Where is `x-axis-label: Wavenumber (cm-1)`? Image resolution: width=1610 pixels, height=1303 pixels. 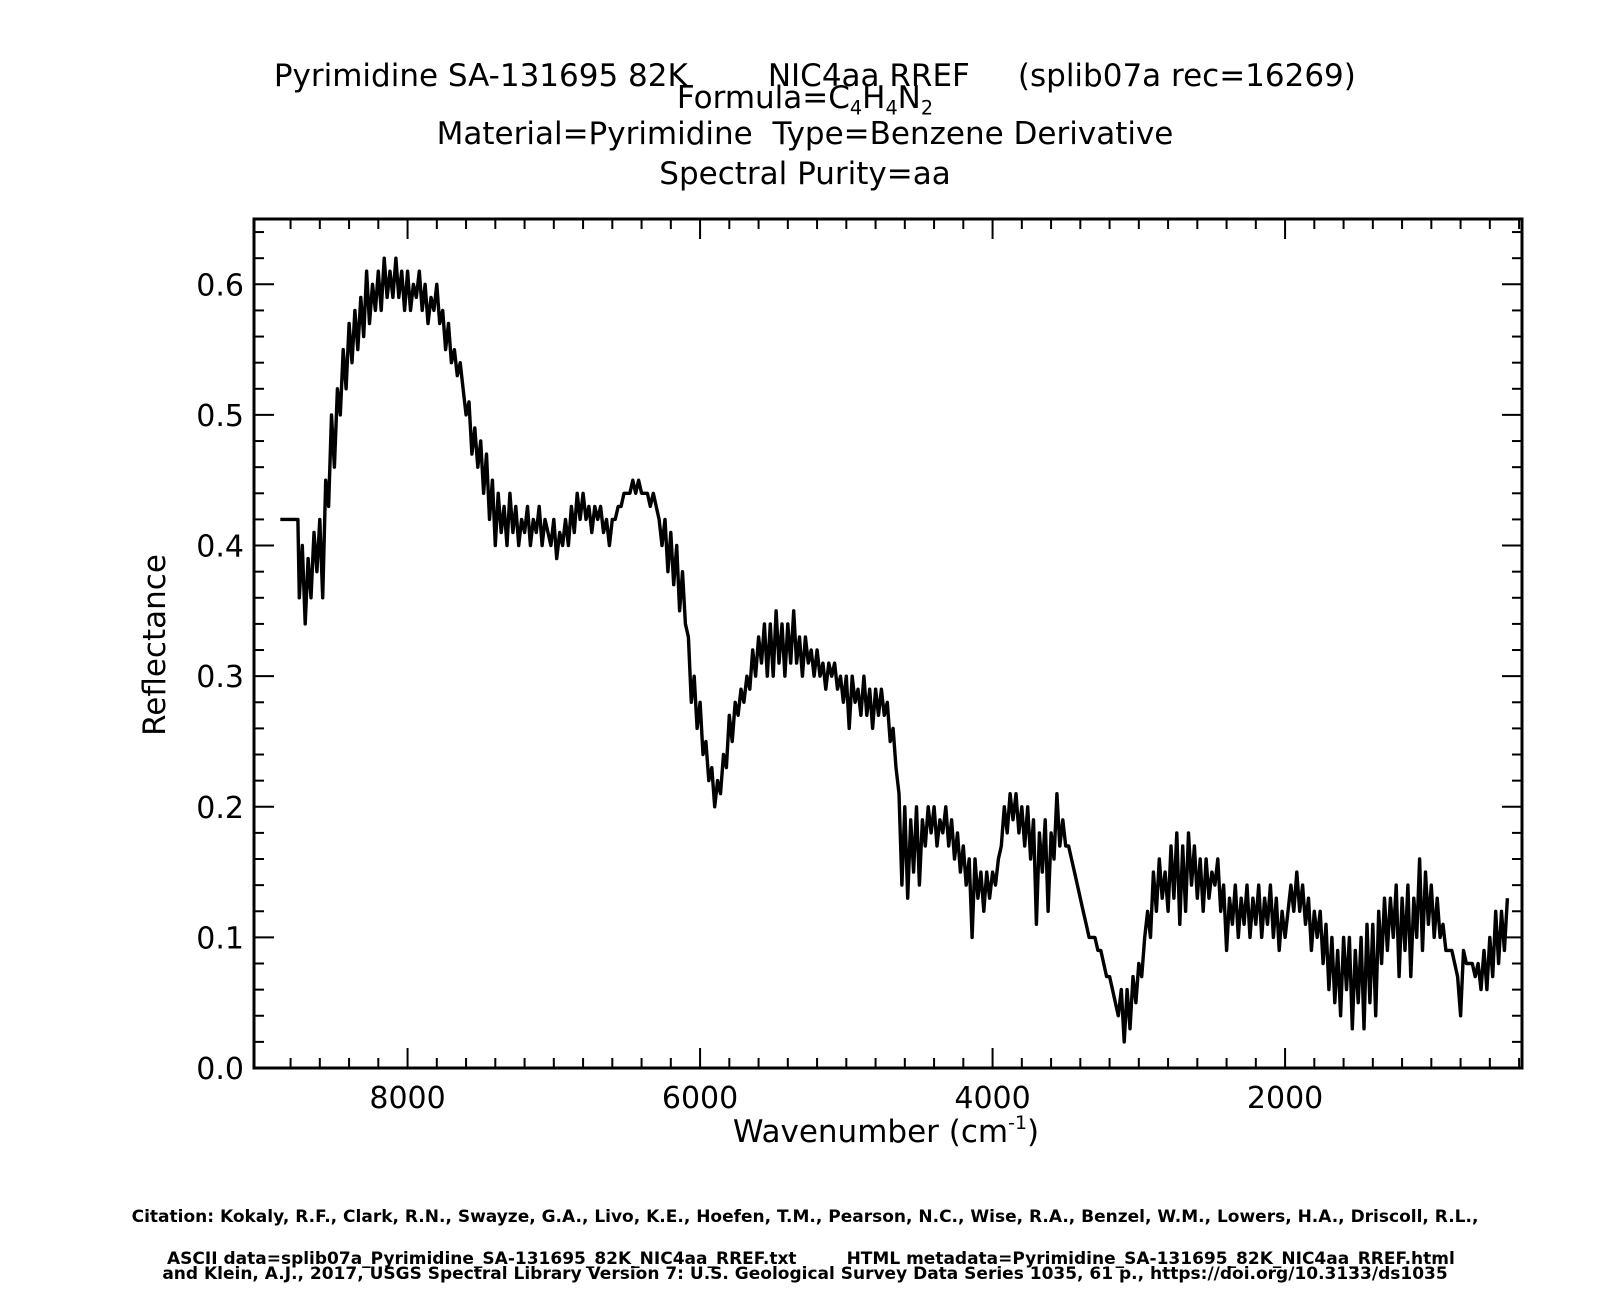 x-axis-label: Wavenumber (cm-1) is located at coordinates (886, 1131).